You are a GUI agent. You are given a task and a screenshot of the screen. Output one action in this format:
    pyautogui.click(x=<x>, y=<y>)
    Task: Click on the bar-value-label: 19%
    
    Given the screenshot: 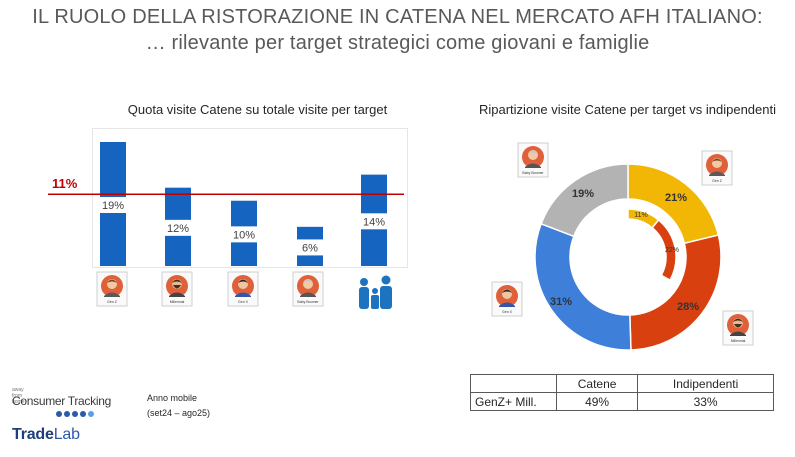 What is the action you would take?
    pyautogui.click(x=113, y=206)
    